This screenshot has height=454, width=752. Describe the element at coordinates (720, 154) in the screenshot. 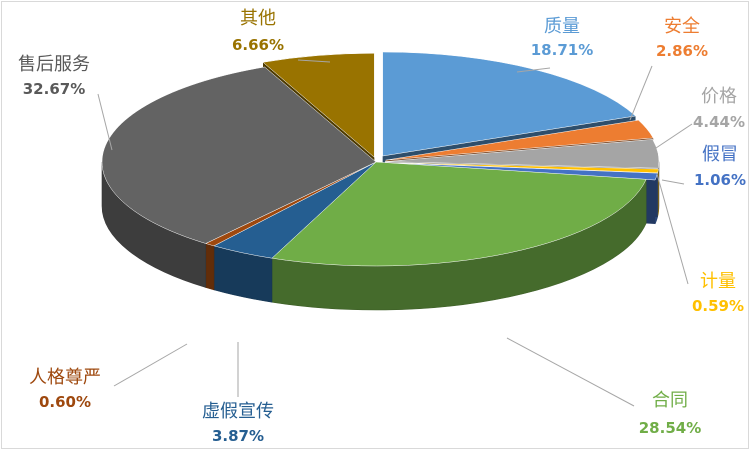

I see `slice-name-label: 假冒` at that location.